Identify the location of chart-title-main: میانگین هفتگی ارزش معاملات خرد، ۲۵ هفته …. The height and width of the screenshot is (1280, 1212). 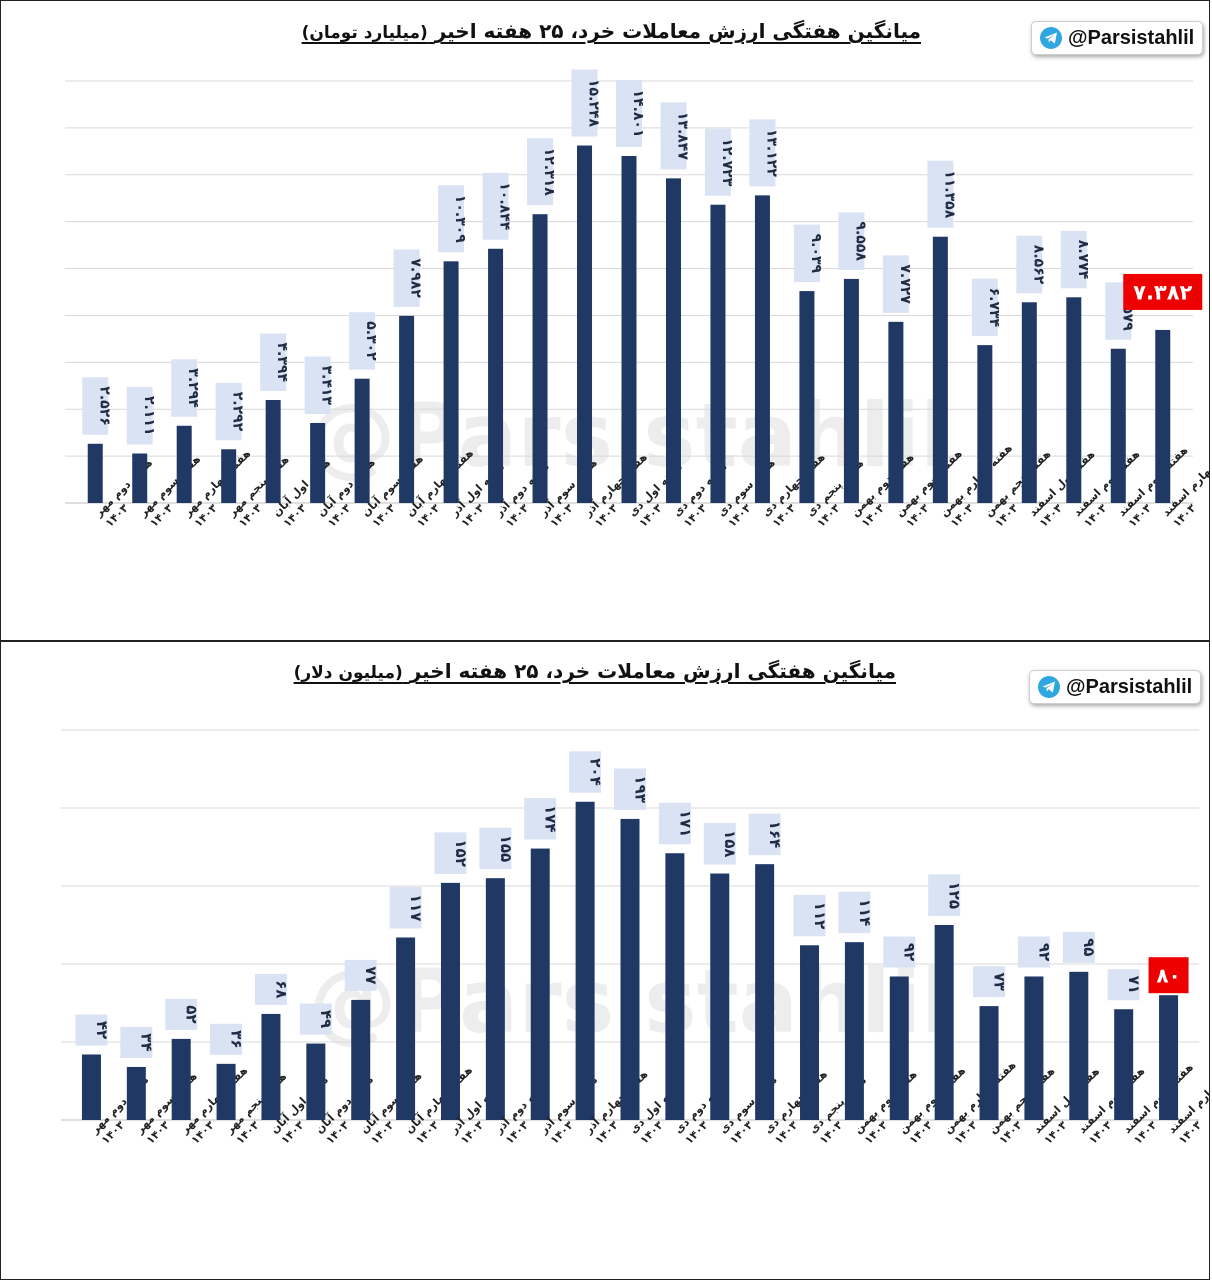
(652, 671).